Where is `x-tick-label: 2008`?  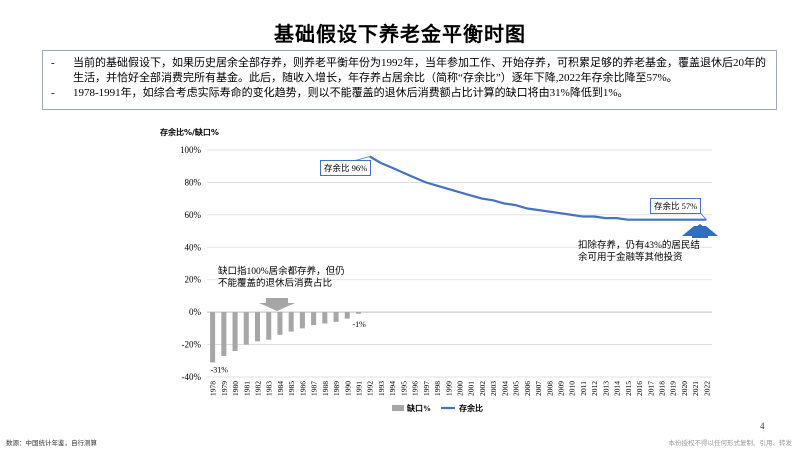 x-tick-label: 2008 is located at coordinates (549, 388).